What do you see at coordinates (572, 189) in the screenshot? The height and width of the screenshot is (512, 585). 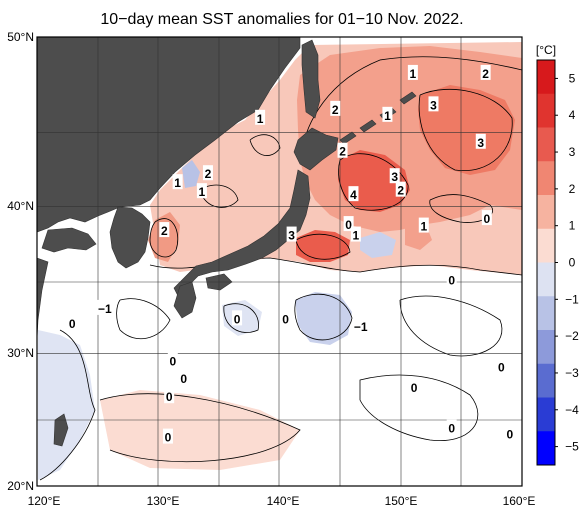 I see `colorbar-tick-label: 2` at bounding box center [572, 189].